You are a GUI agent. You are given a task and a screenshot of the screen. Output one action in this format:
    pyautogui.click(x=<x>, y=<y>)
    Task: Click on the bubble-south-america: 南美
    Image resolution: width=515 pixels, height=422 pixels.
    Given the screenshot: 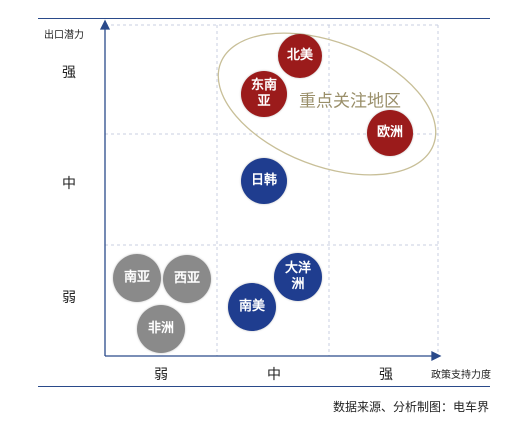 What is the action you would take?
    pyautogui.click(x=252, y=307)
    